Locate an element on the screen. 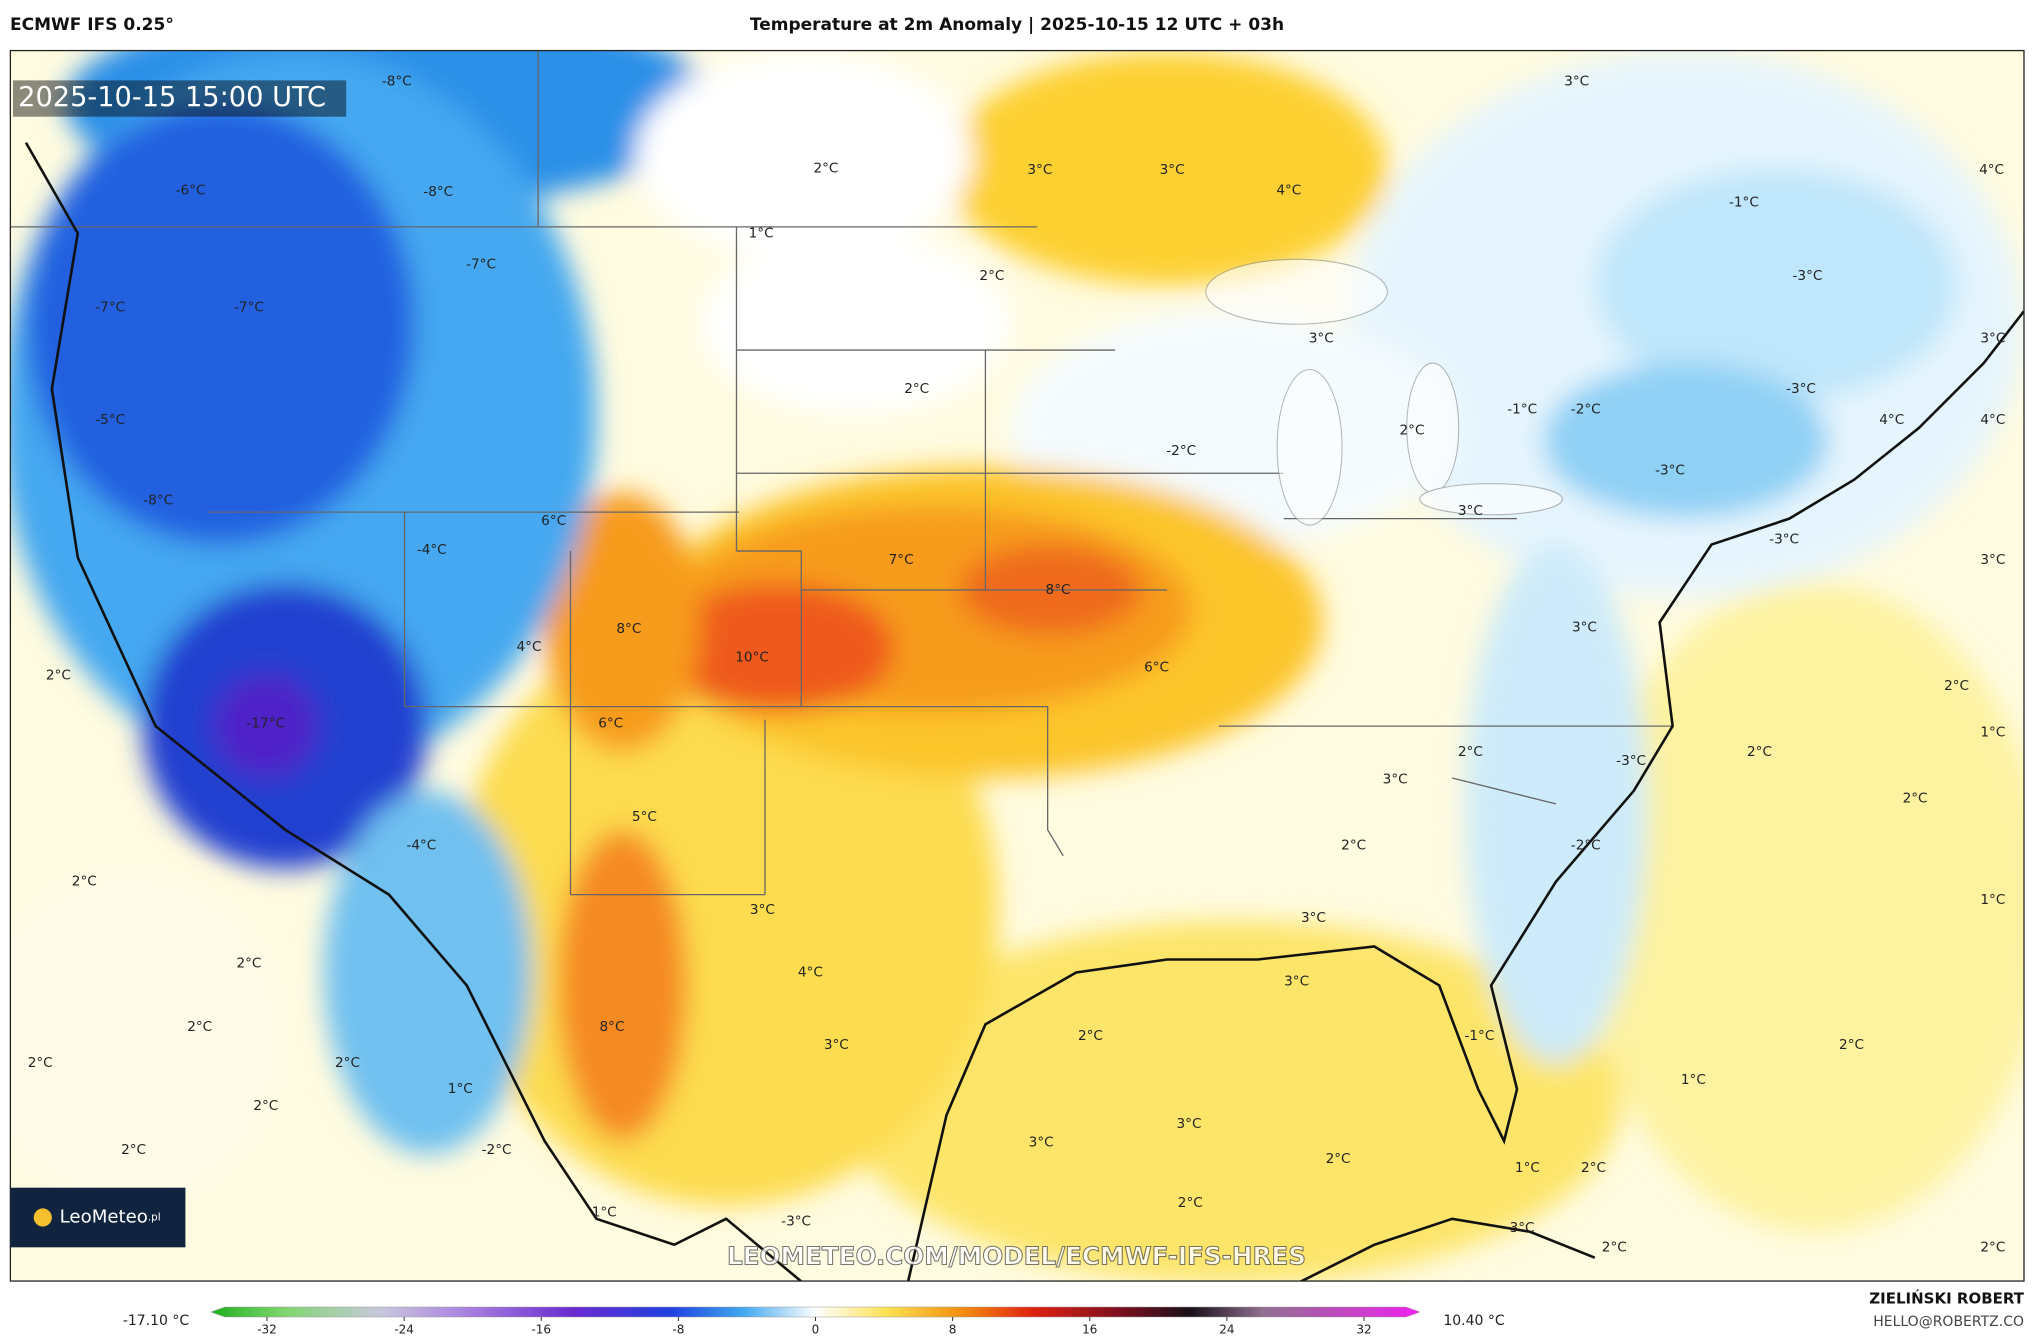 This screenshot has height=1338, width=2033. colorbar-tick-label: 8 is located at coordinates (953, 1330).